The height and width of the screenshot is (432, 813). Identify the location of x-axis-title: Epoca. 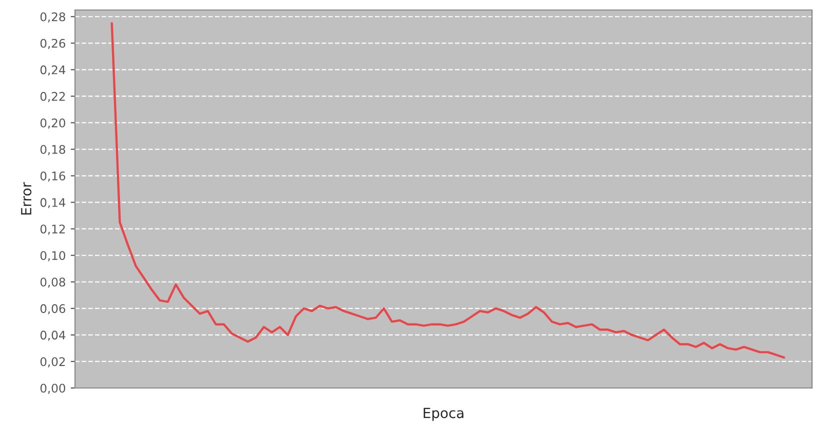
(444, 414).